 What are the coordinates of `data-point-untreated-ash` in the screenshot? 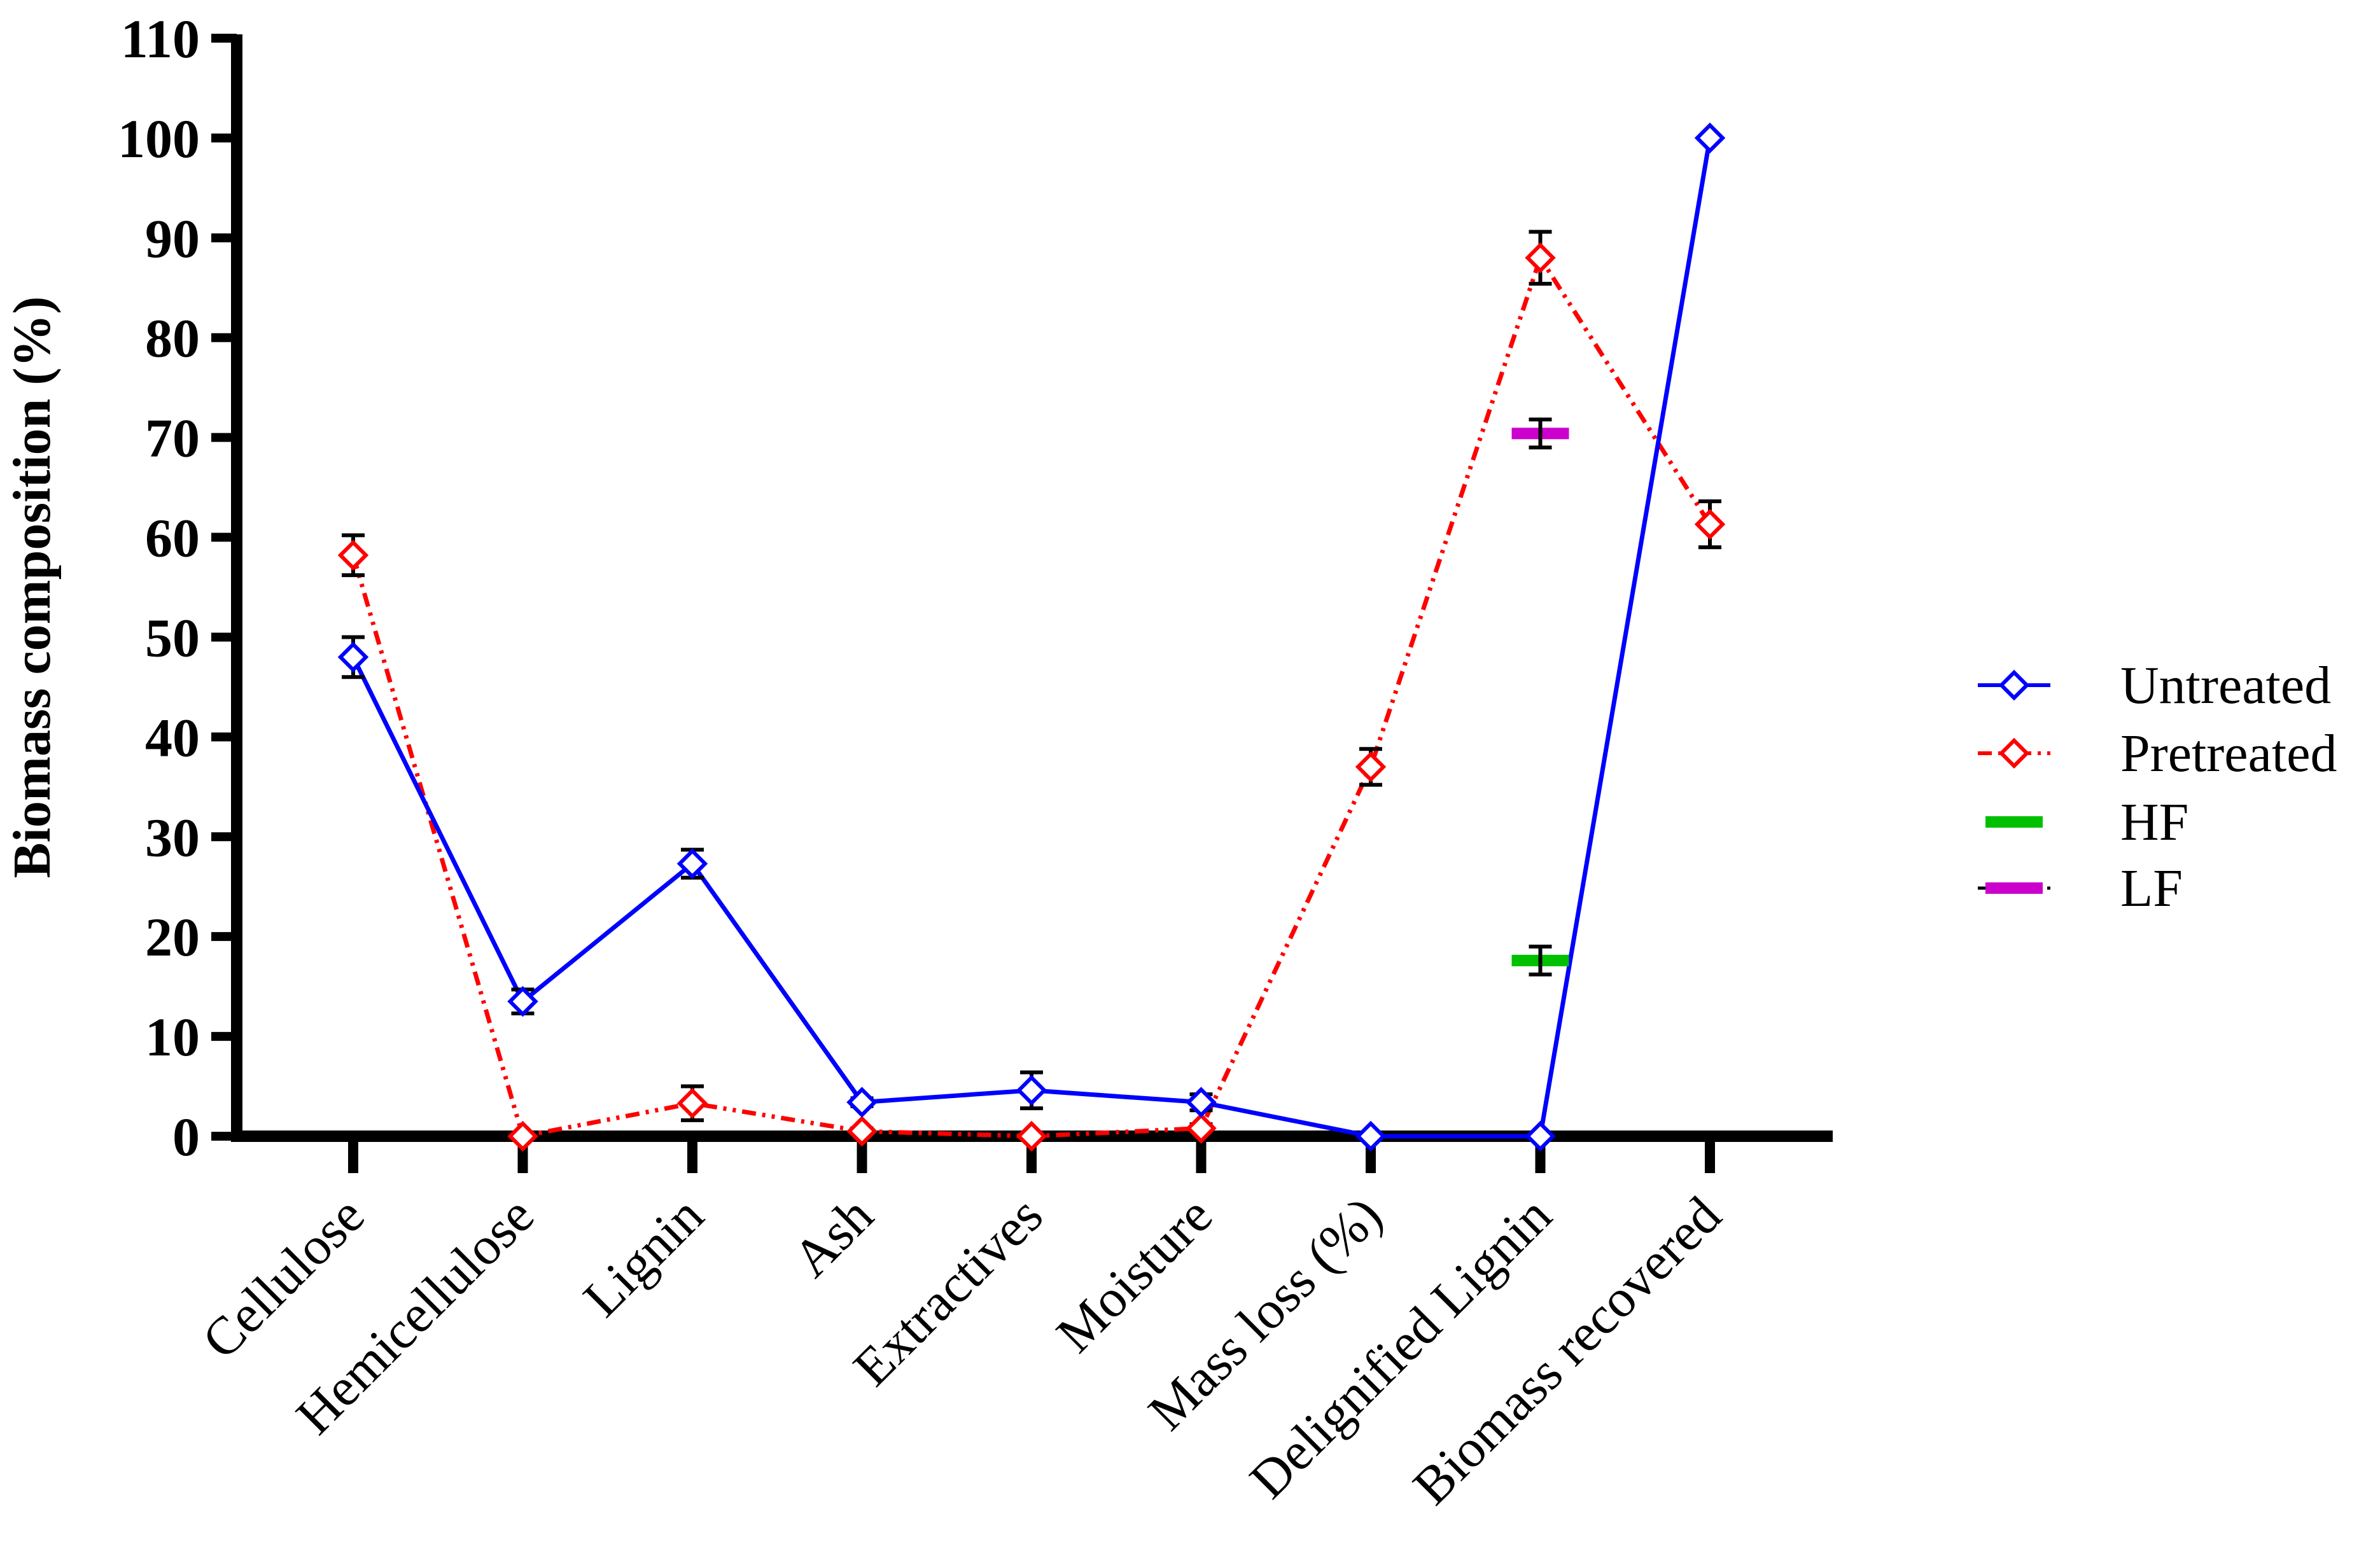 It's located at (862, 1103).